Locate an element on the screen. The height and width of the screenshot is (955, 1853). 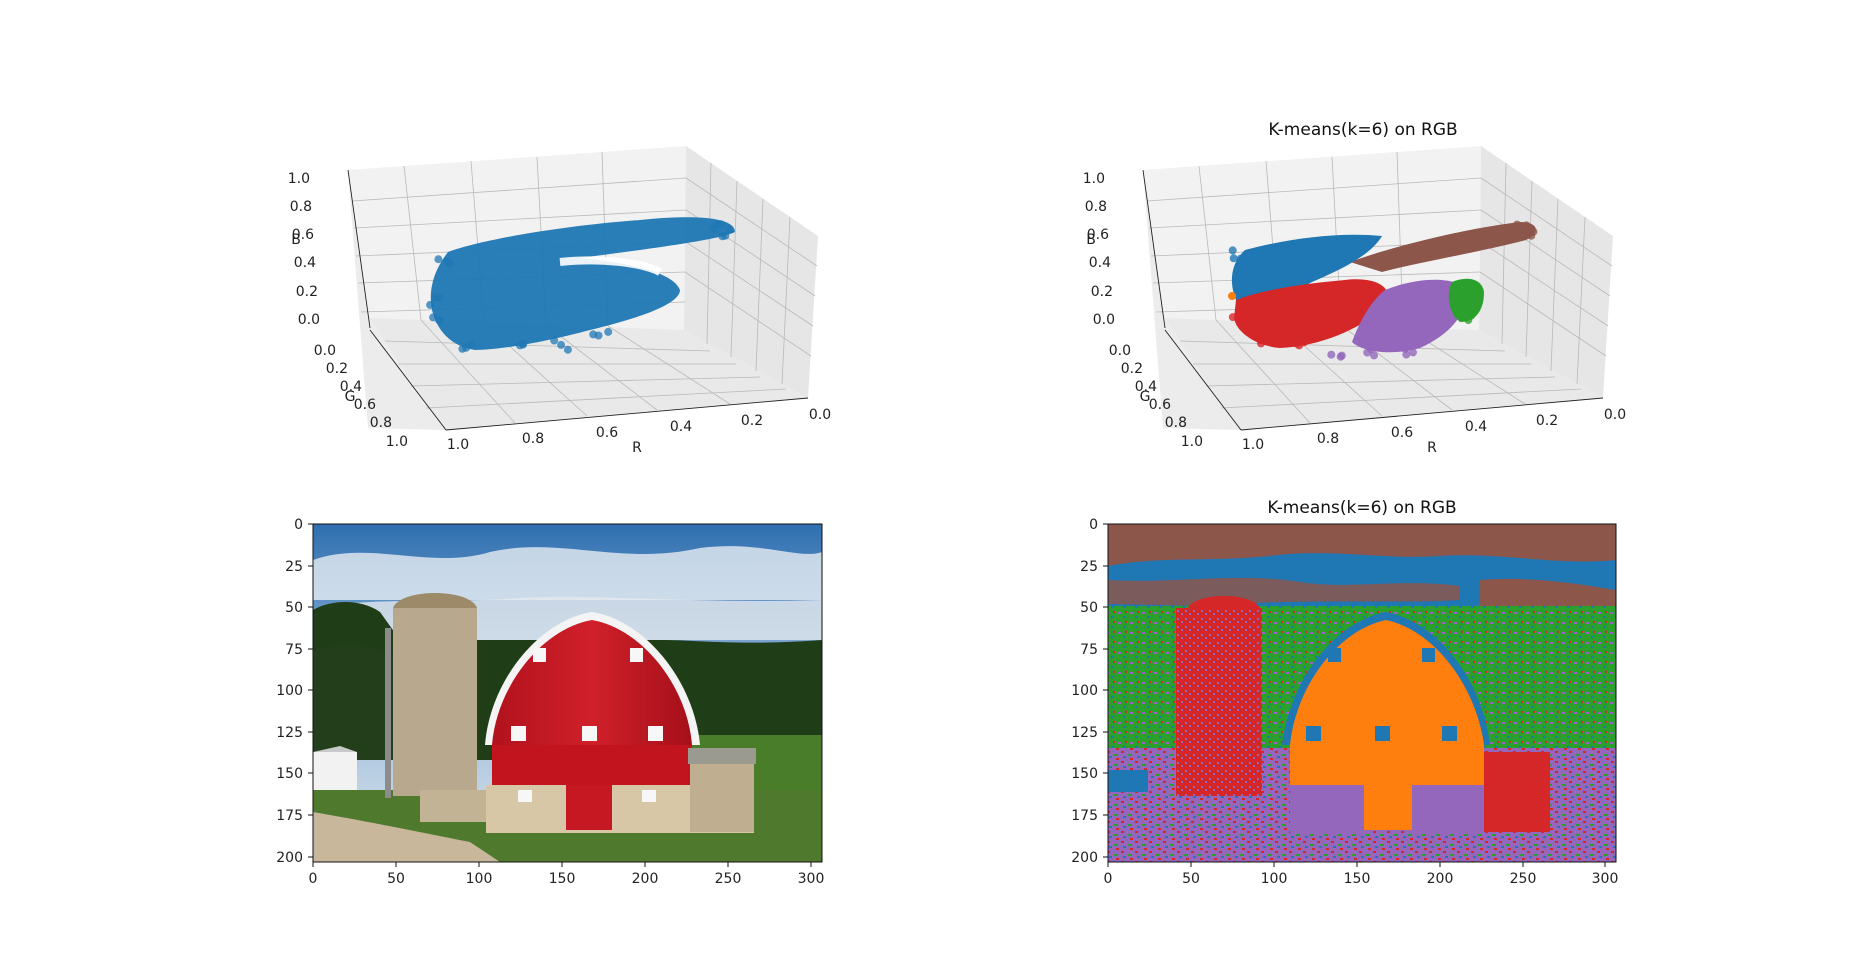
point-cloud is located at coordinates (582, 283).